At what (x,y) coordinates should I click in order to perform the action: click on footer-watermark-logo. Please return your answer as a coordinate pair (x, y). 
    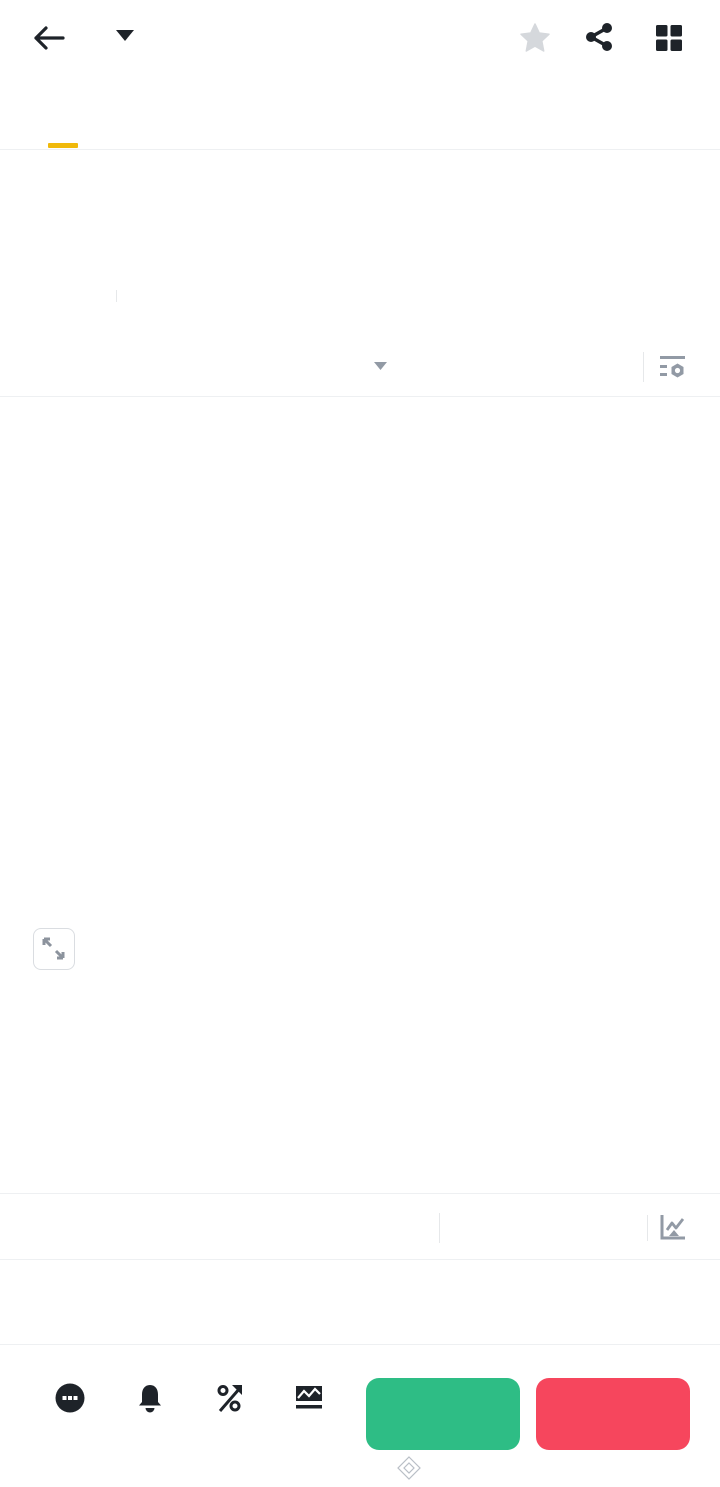
    Looking at the image, I should click on (409, 1468).